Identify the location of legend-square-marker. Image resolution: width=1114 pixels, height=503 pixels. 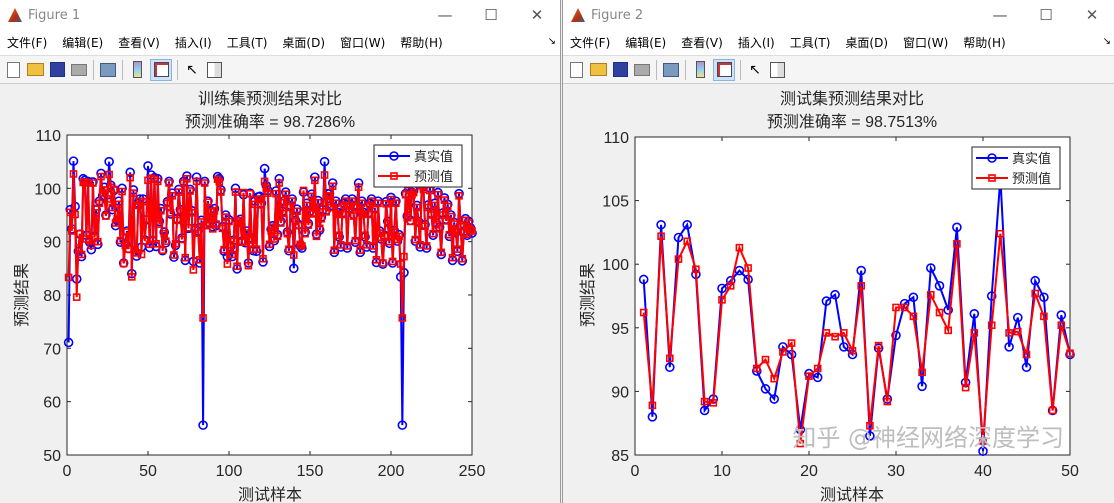
(992, 178).